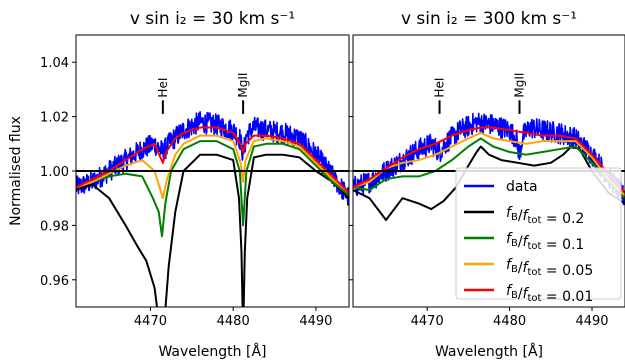  What do you see at coordinates (54, 172) in the screenshot?
I see `y-tick-label-2: 1.00` at bounding box center [54, 172].